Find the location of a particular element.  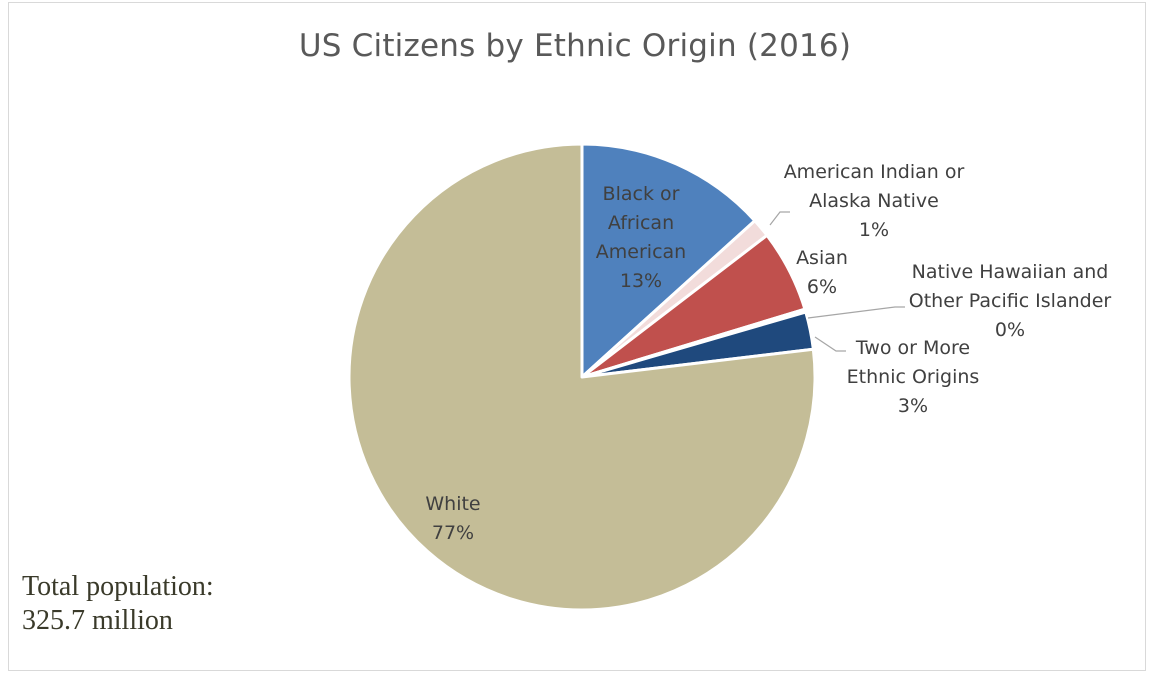

total-population-value: 325.7 million is located at coordinates (97, 620).